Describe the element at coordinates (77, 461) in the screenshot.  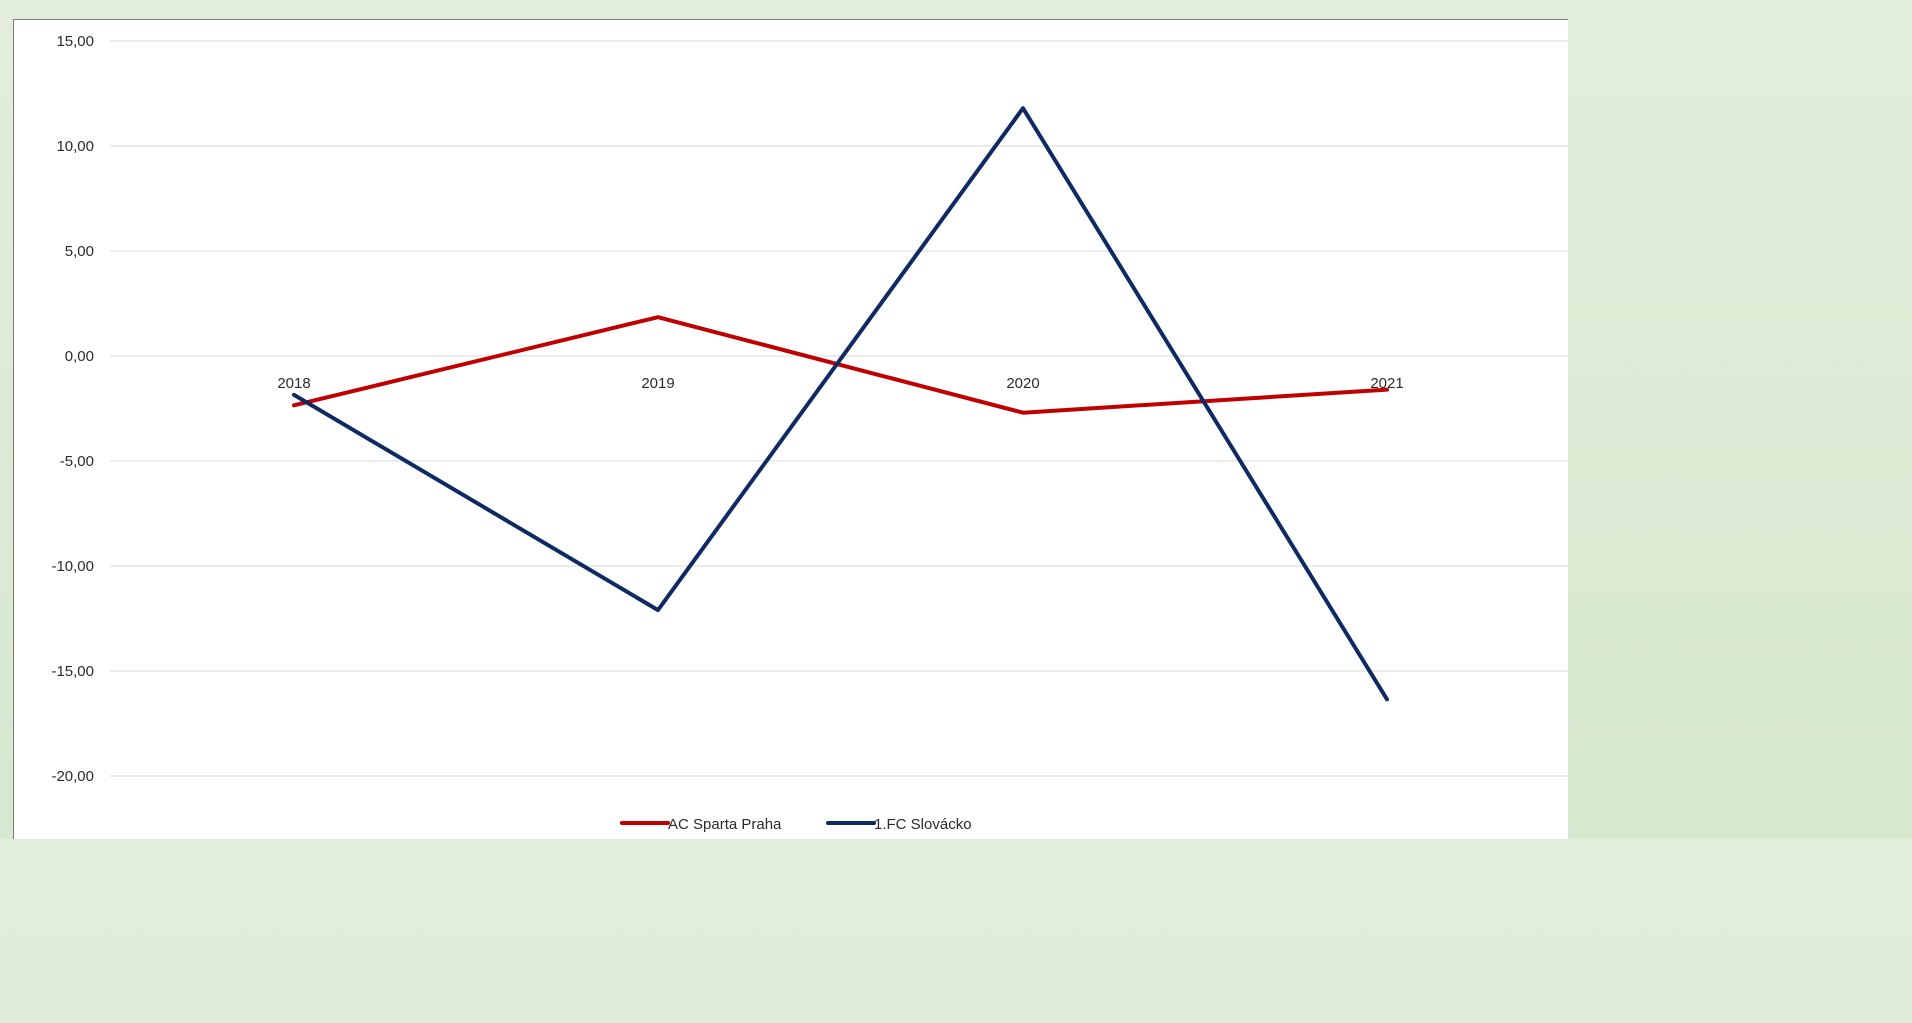
I see `y-tick-label: -5,00` at that location.